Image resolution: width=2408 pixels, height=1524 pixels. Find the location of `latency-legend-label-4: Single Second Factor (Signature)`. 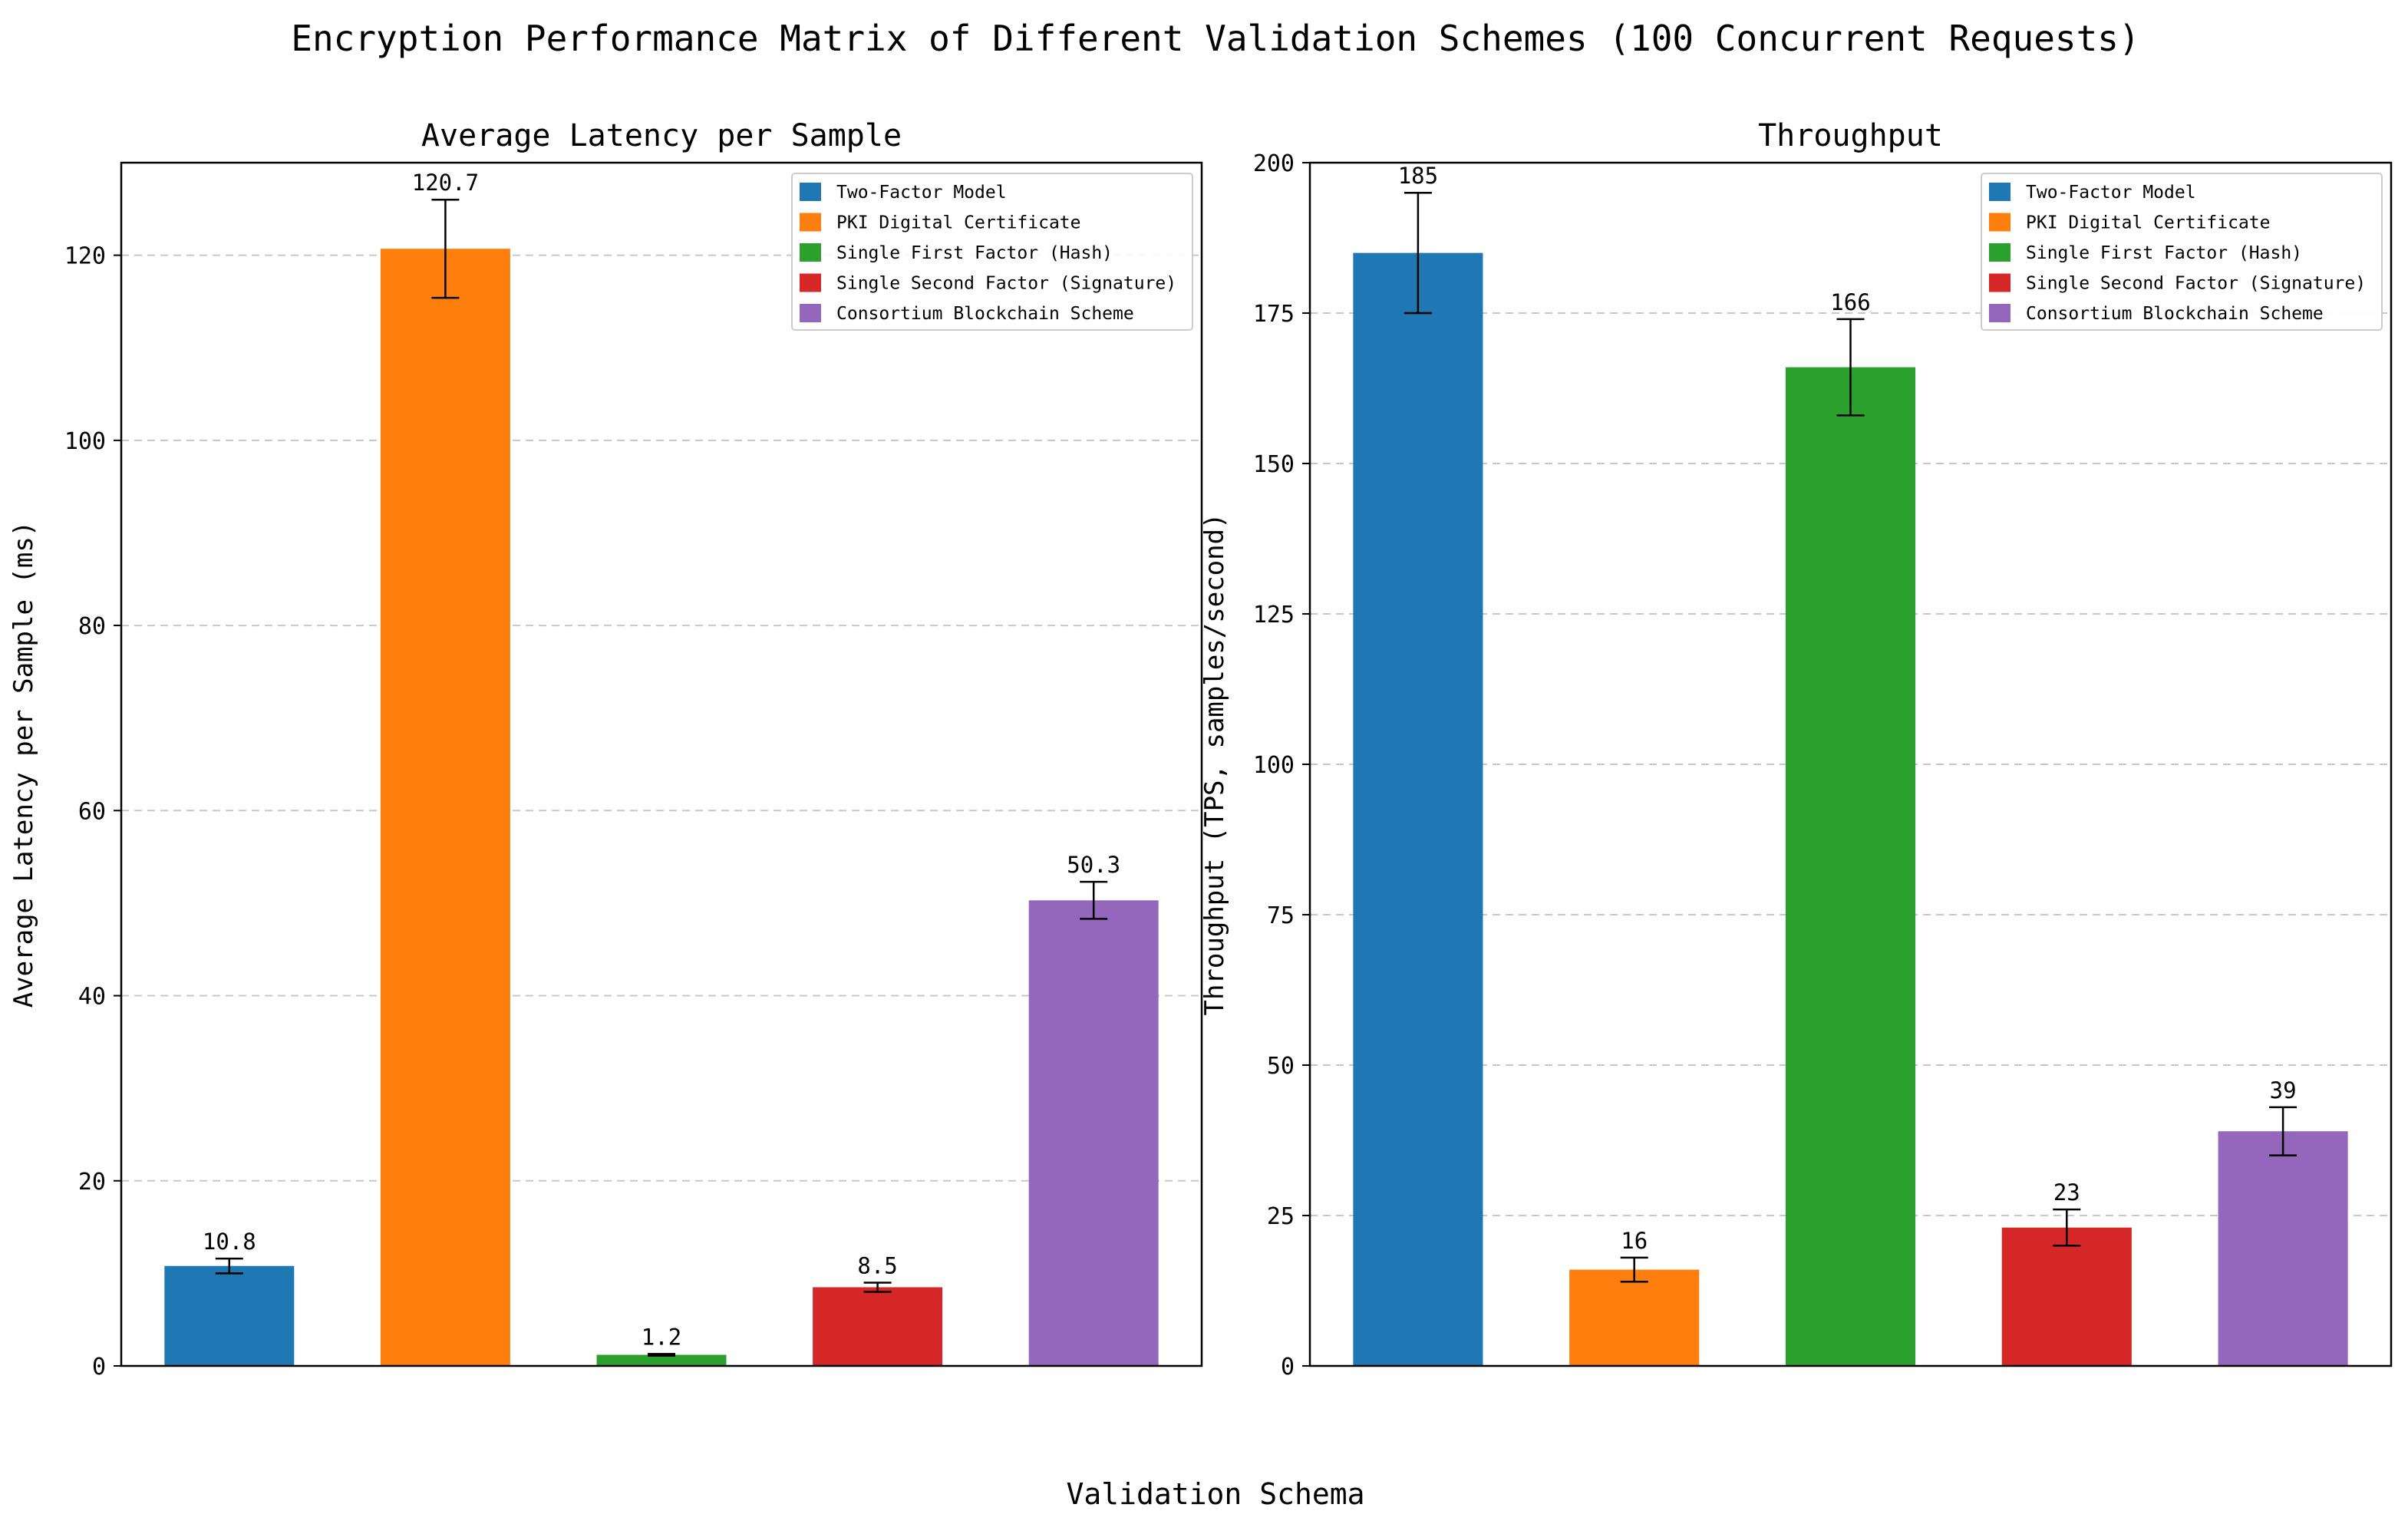

latency-legend-label-4: Single Second Factor (Signature) is located at coordinates (1006, 284).